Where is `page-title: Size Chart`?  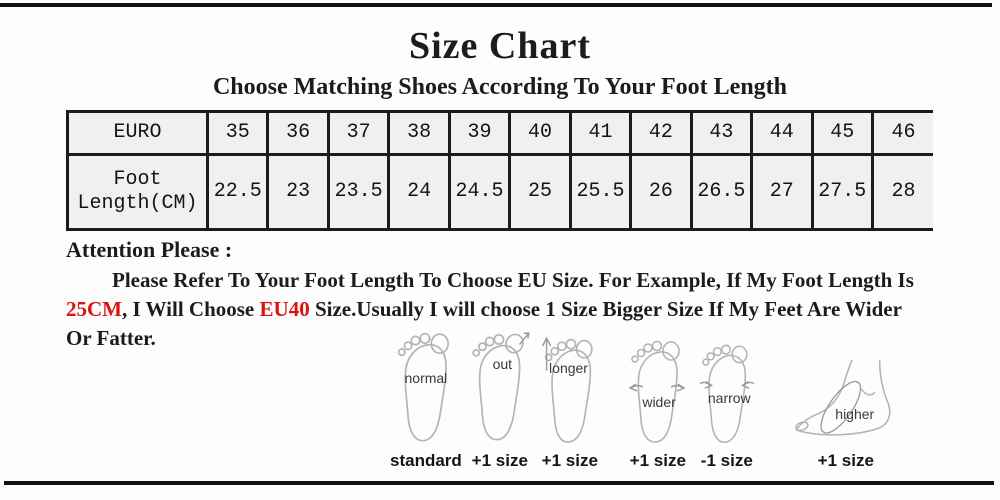 page-title: Size Chart is located at coordinates (500, 46).